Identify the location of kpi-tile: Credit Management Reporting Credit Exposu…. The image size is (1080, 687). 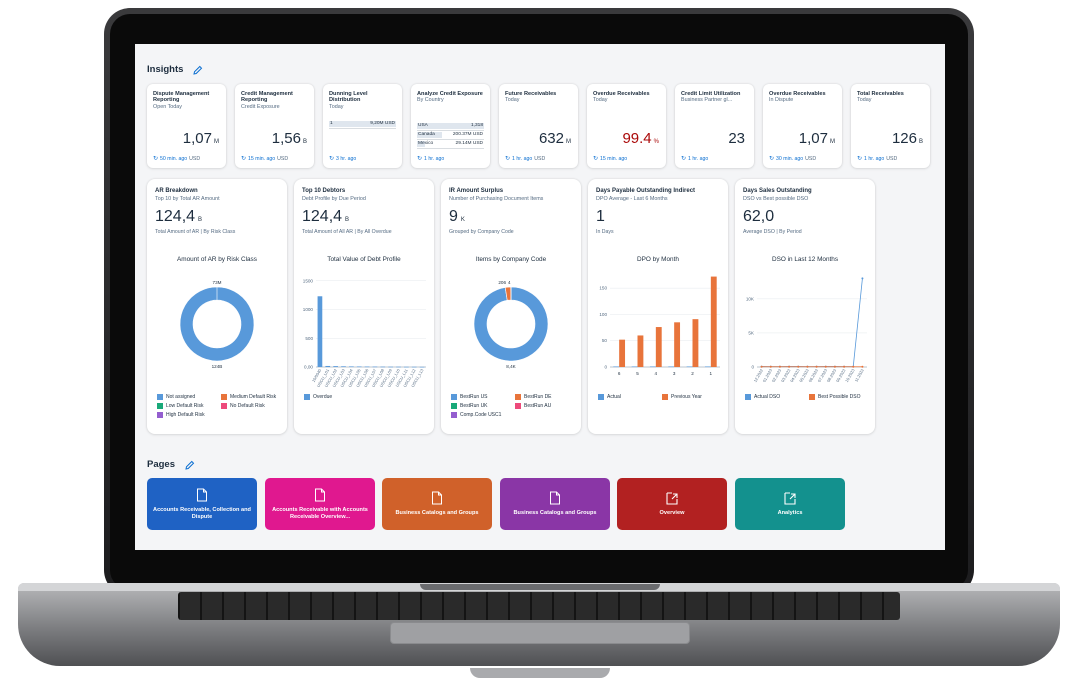
(274, 126).